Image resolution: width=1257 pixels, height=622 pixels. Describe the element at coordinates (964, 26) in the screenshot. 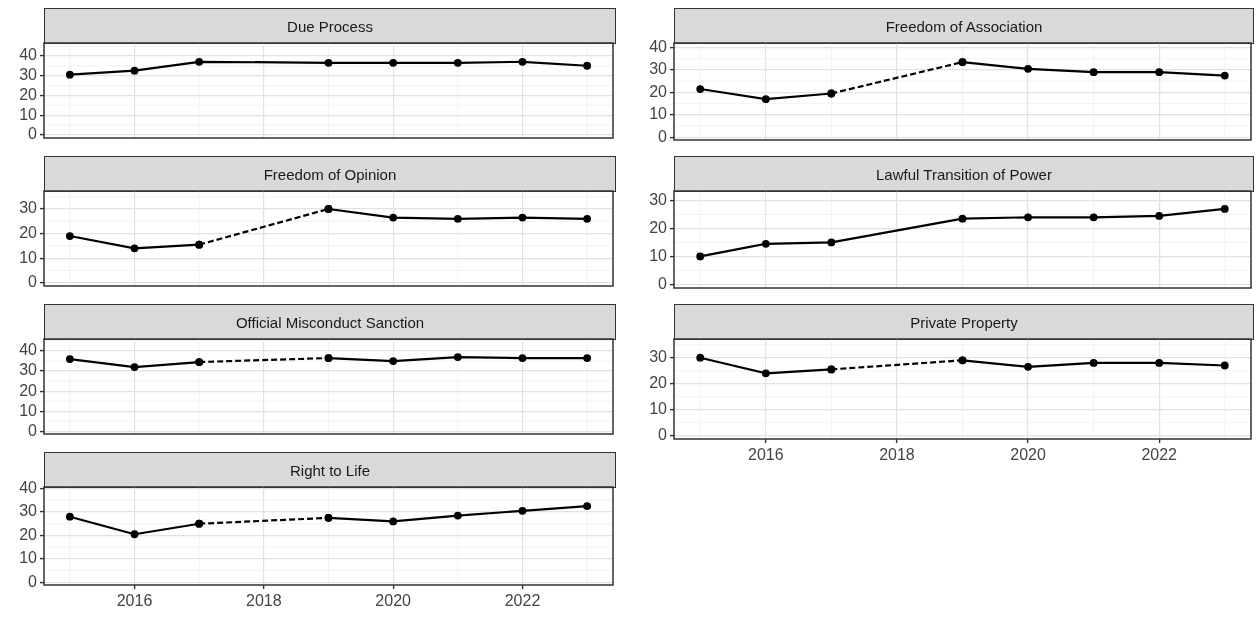

I see `chart-title: Freedom of Association` at that location.